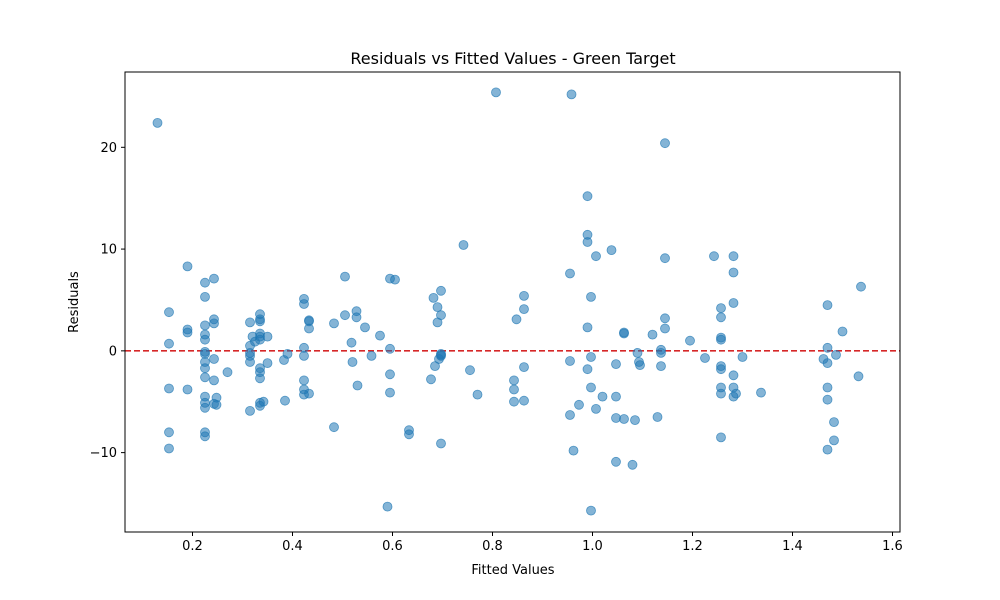  Describe the element at coordinates (113, 351) in the screenshot. I see `y-tick-label: 0` at that location.